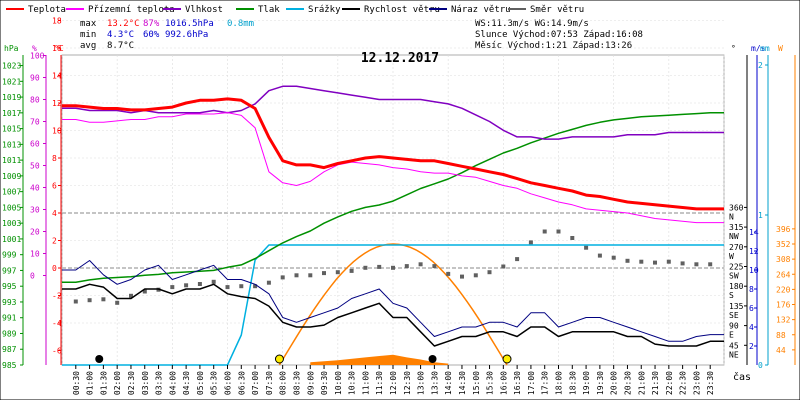  I want to click on x-tick-label: 18:00, so click(559, 383).